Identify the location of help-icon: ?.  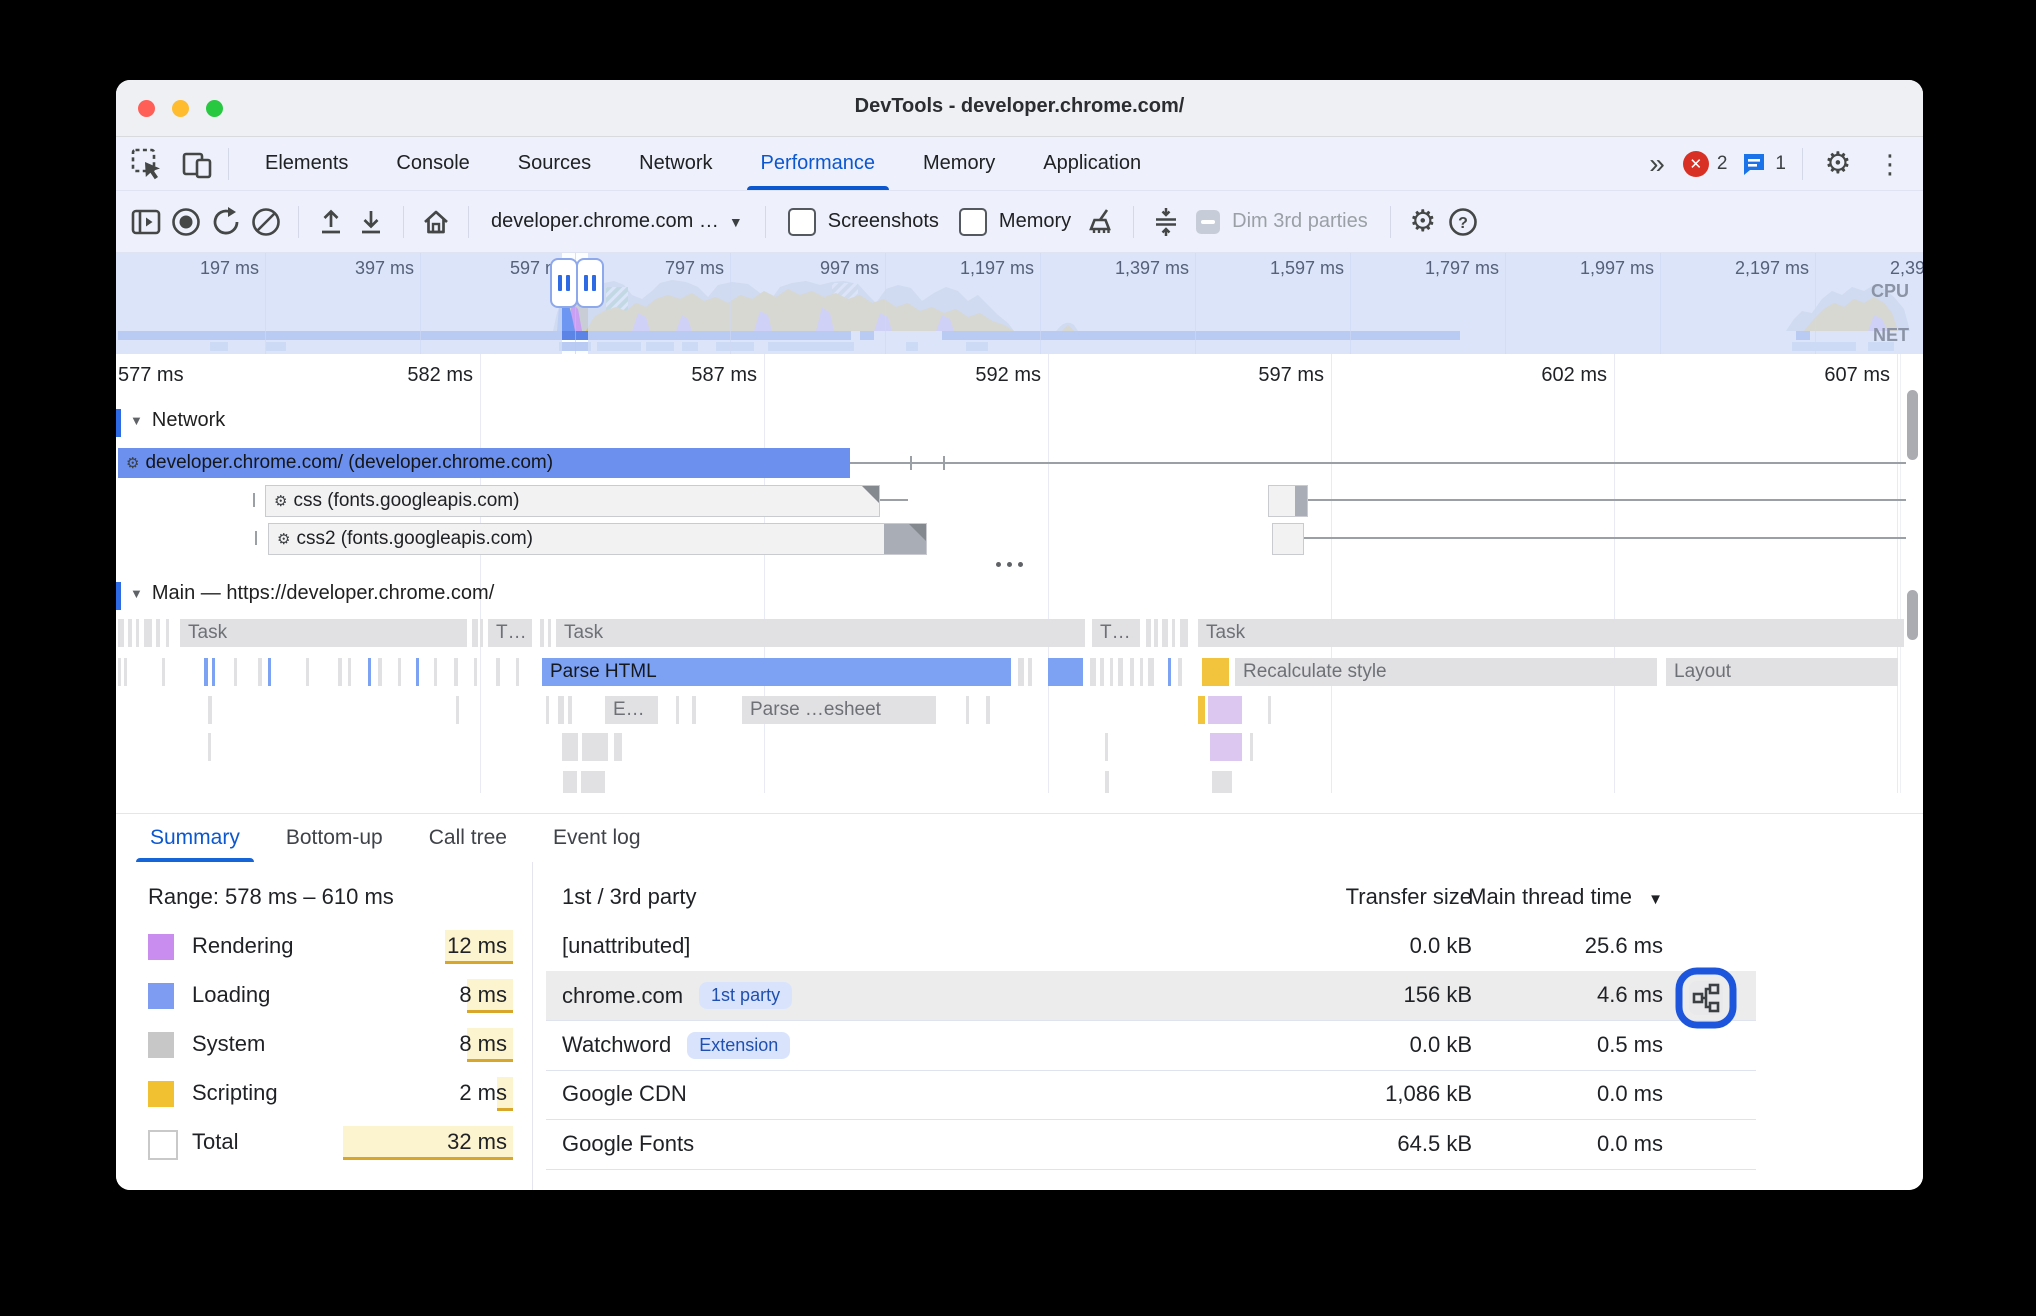
(1463, 222).